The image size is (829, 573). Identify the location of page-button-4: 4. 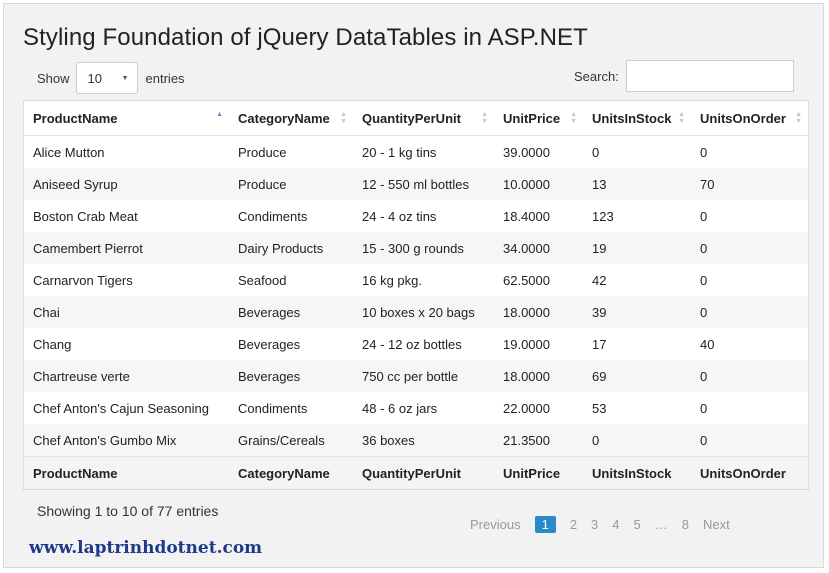
(616, 524).